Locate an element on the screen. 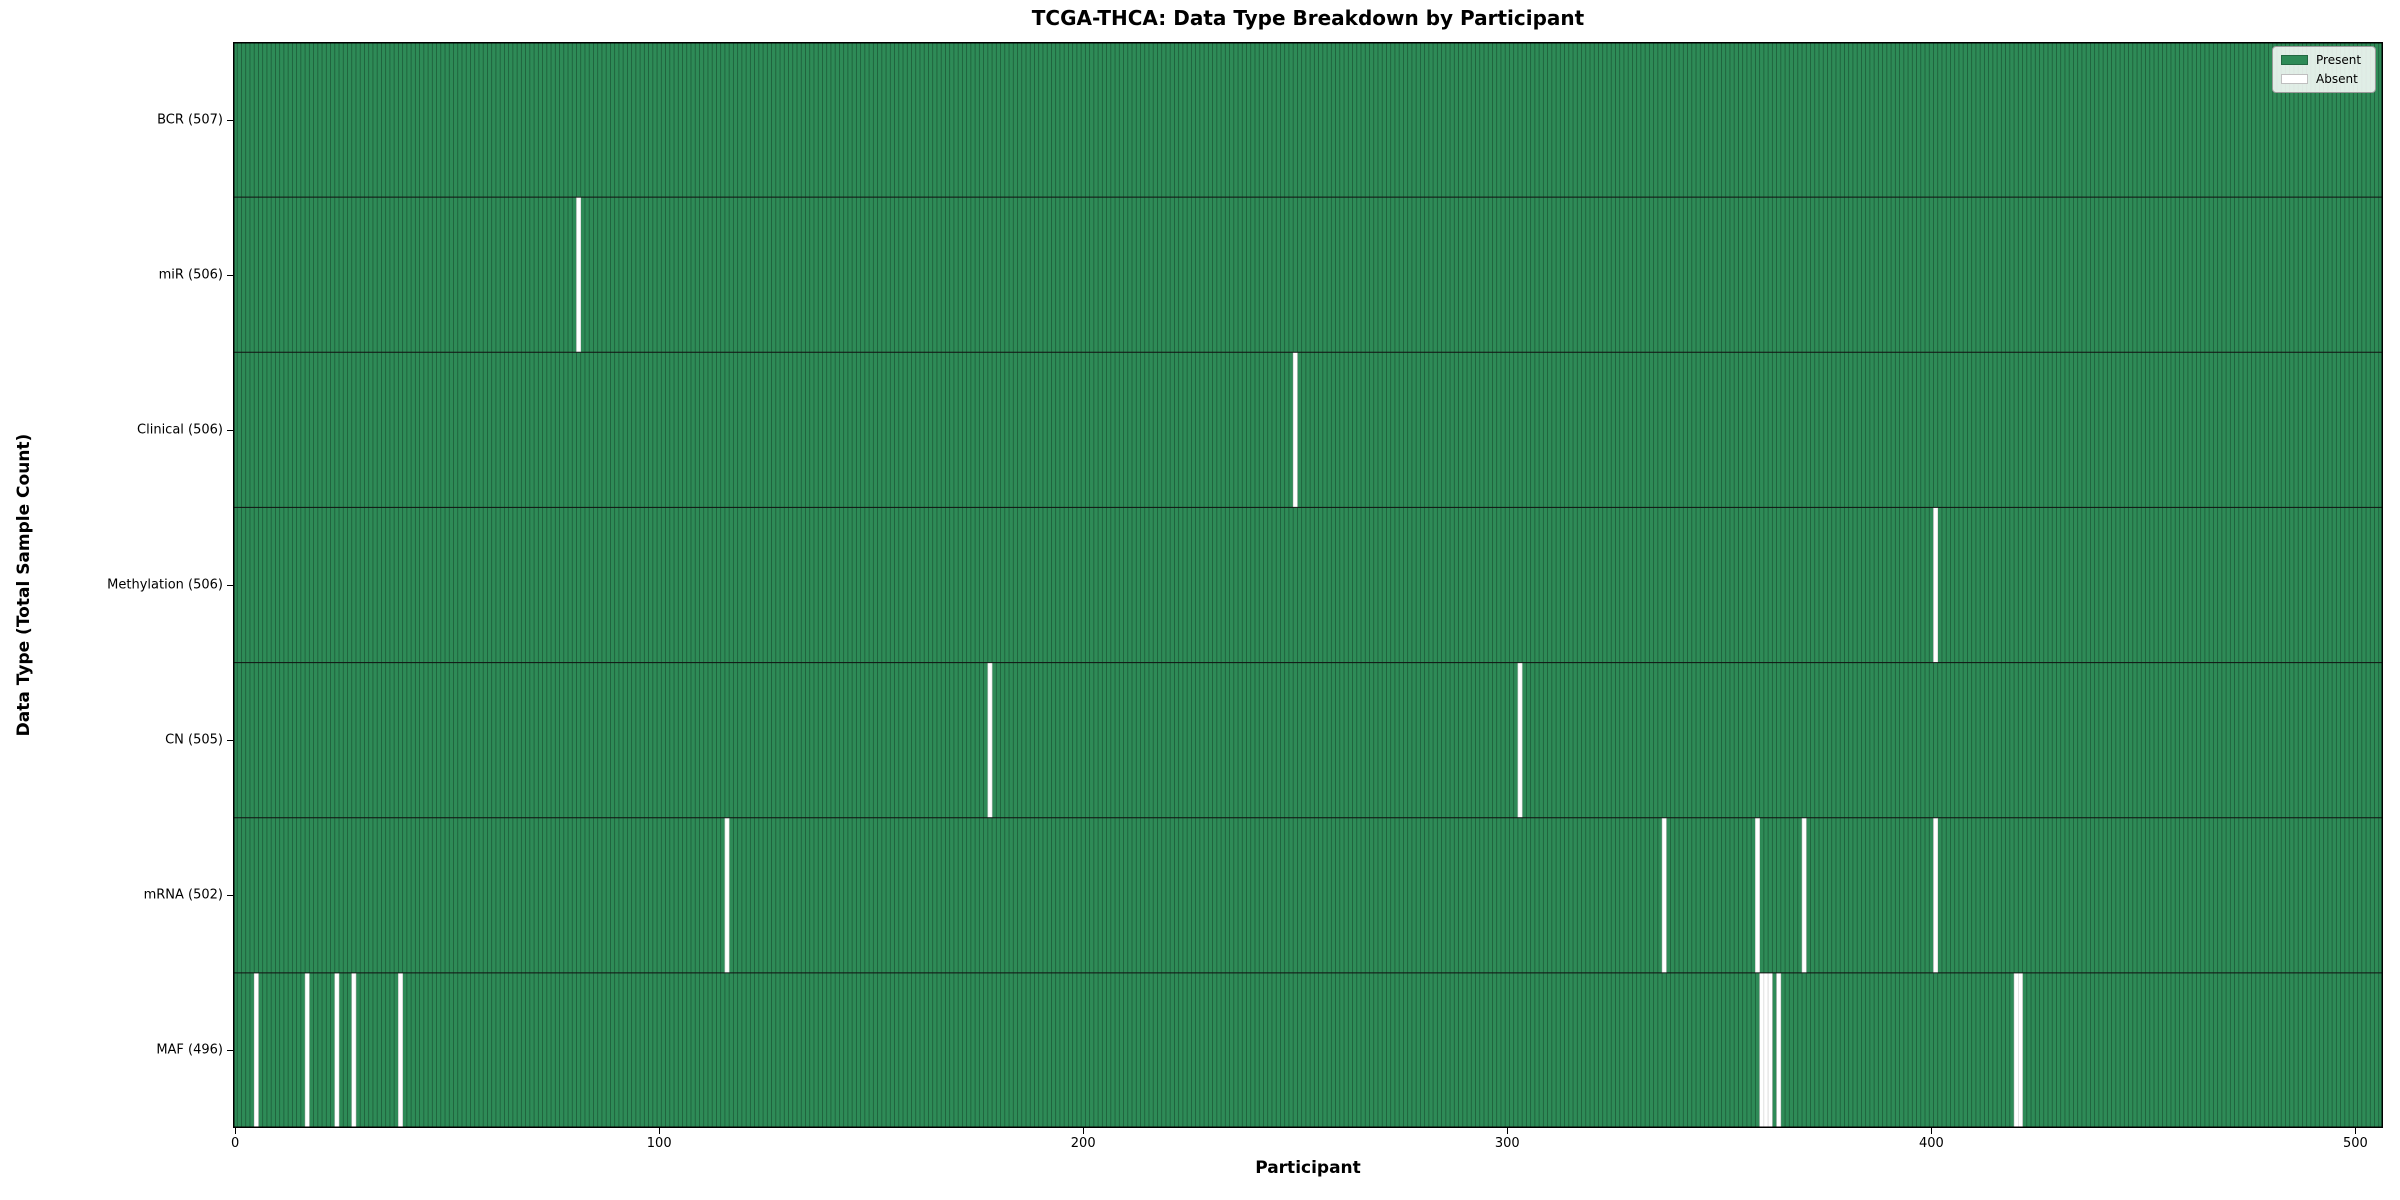  x-tick-label: 200 is located at coordinates (1083, 1143).